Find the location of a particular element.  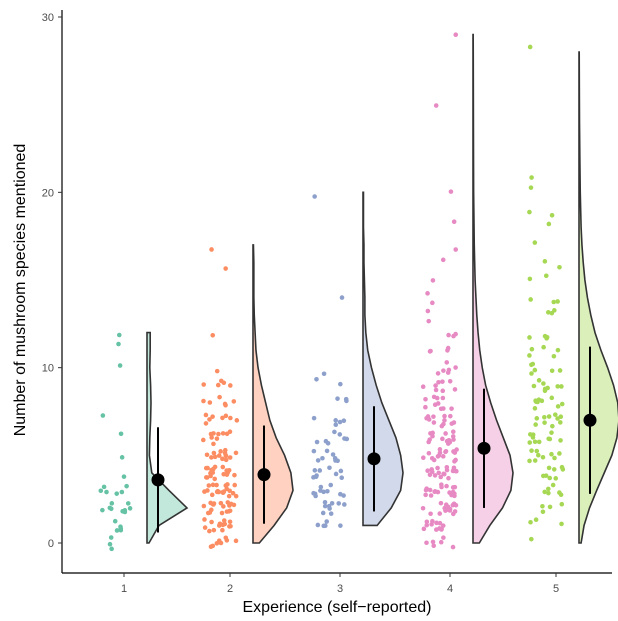

category-1-group is located at coordinates (143, 441).